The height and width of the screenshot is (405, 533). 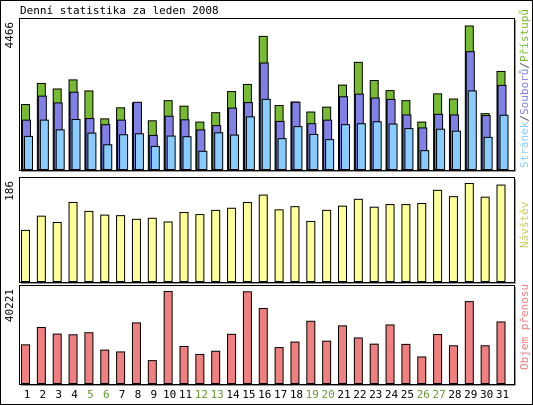 I want to click on x-tick-day: 11, so click(x=185, y=394).